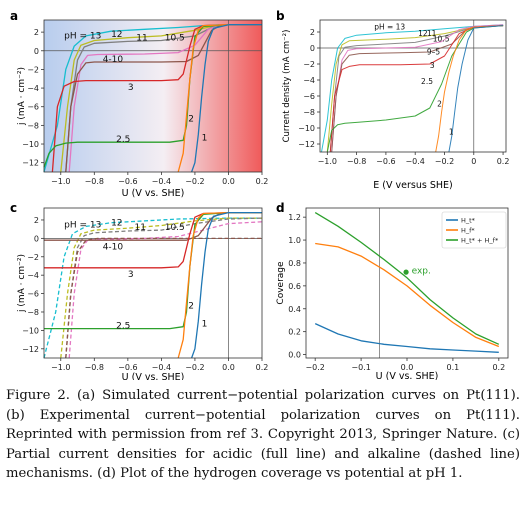 The height and width of the screenshot is (520, 525). Describe the element at coordinates (113, 60) in the screenshot. I see `curve-annotation: 4-10` at that location.